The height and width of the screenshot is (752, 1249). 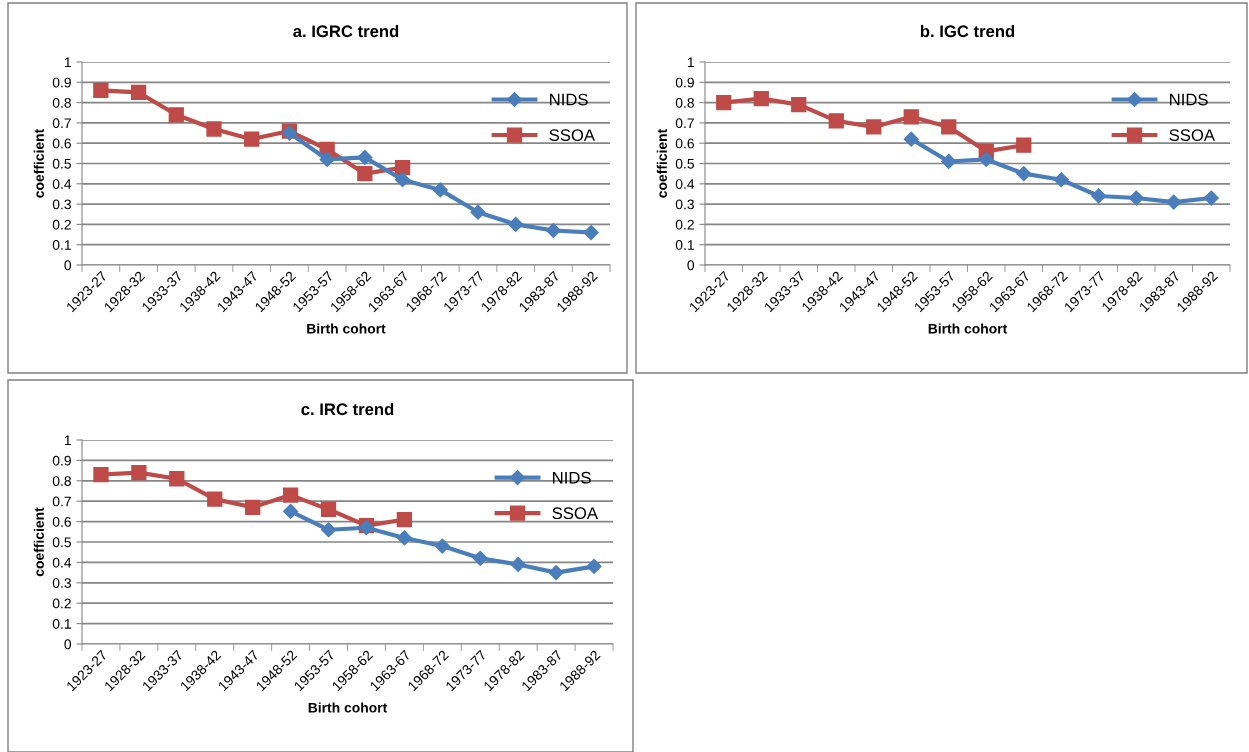 I want to click on chart-title: a. IGRC trend, so click(x=346, y=31).